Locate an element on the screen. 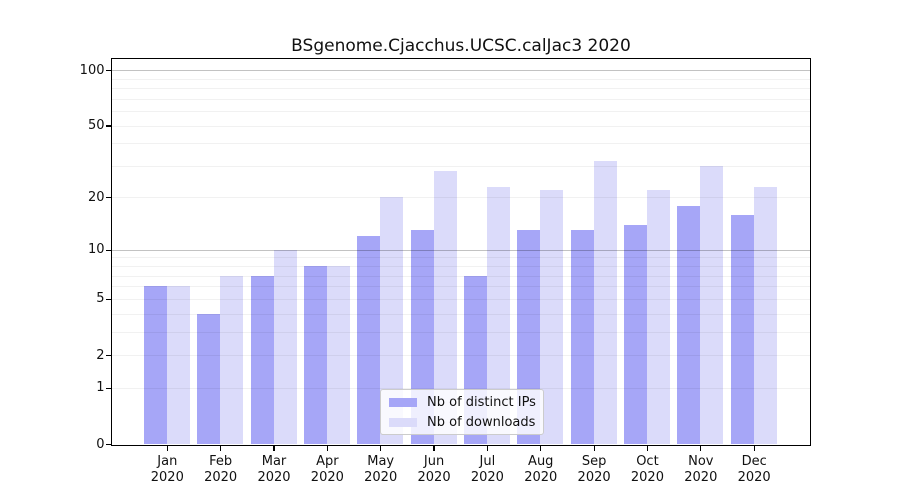 The height and width of the screenshot is (500, 900). legend-label-distinct-ips: Nb of distinct IPs is located at coordinates (481, 402).